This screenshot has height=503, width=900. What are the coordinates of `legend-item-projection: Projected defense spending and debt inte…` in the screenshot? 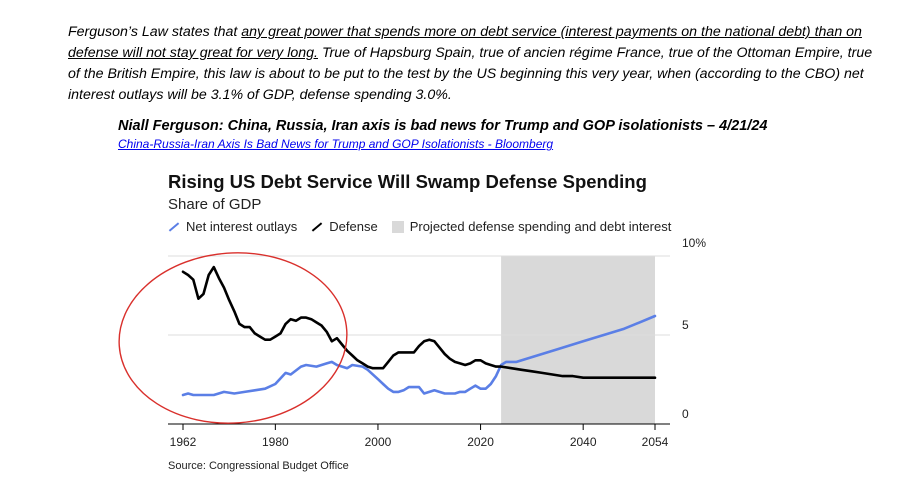 It's located at (531, 226).